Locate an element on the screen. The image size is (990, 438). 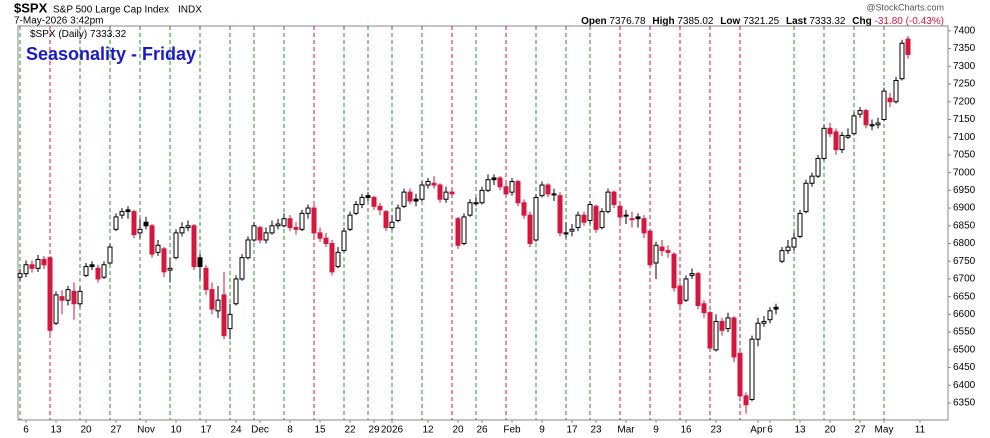
x-tick-label: Nov is located at coordinates (146, 430).